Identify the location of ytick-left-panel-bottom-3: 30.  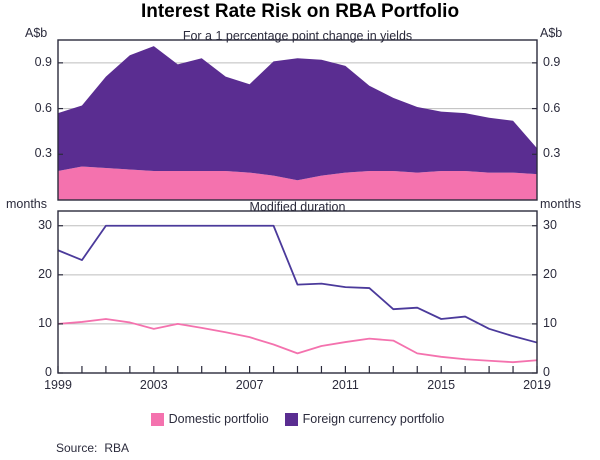
(45, 224).